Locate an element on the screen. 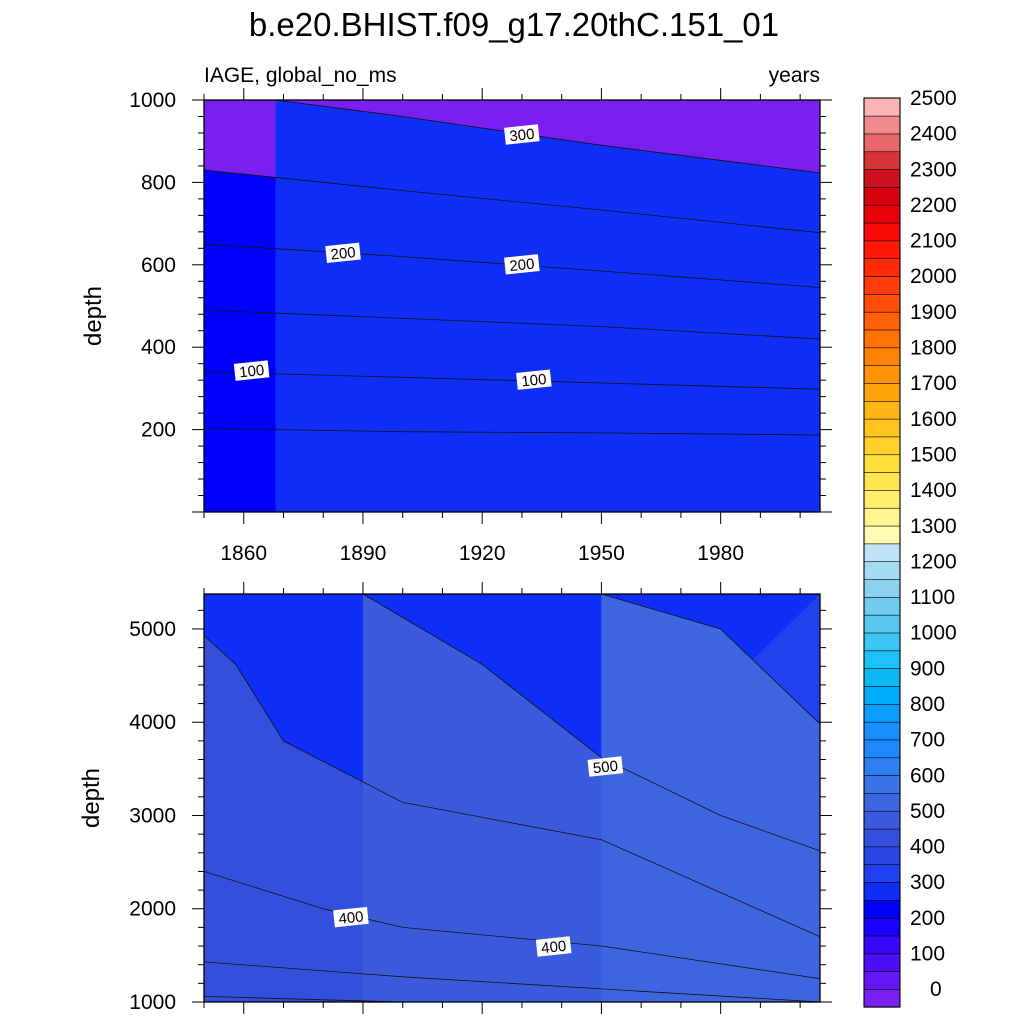 Image resolution: width=1024 pixels, height=1024 pixels. lower-y-tick-label-3: 4000 is located at coordinates (152, 722).